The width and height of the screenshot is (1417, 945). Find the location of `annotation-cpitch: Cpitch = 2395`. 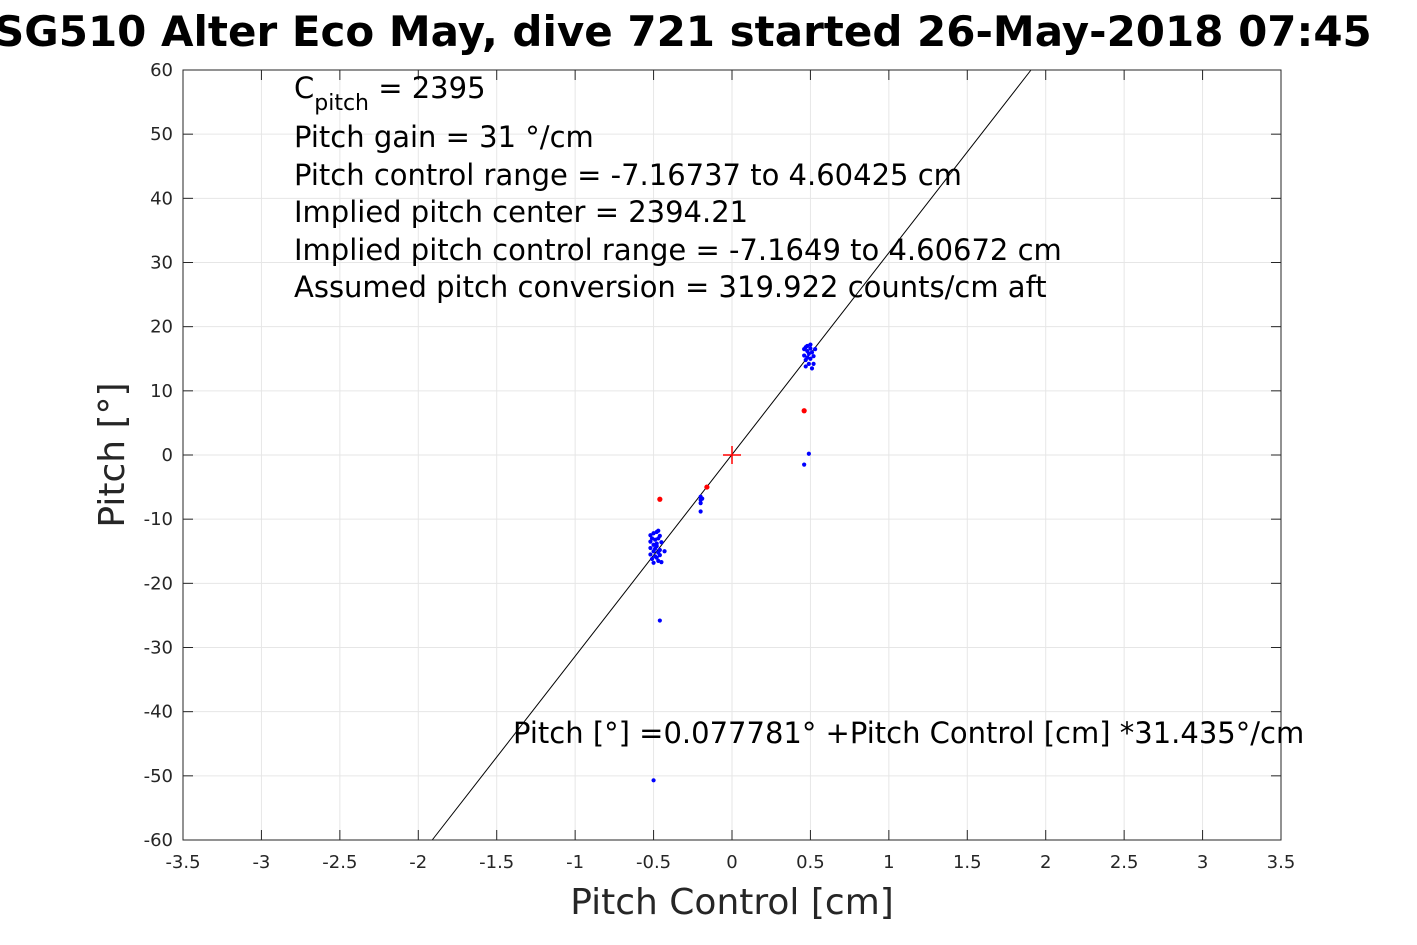

annotation-cpitch: Cpitch = 2395 is located at coordinates (390, 93).